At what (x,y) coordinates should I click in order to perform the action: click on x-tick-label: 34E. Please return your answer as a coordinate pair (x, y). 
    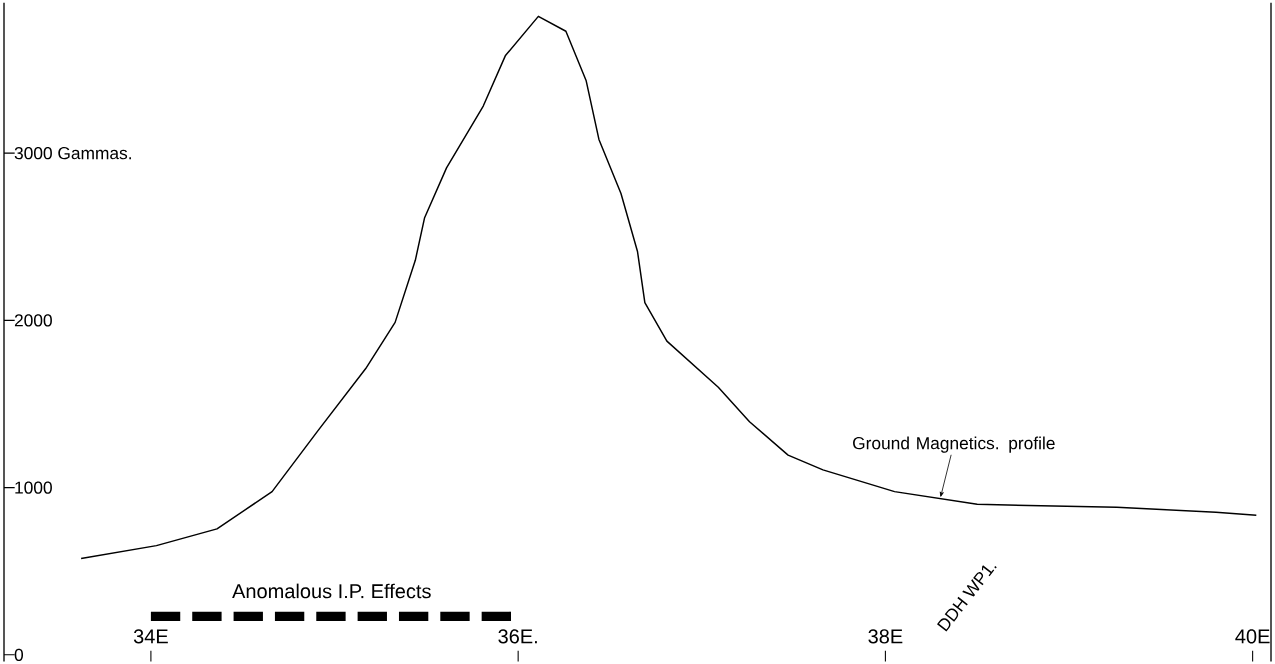
    Looking at the image, I should click on (150, 636).